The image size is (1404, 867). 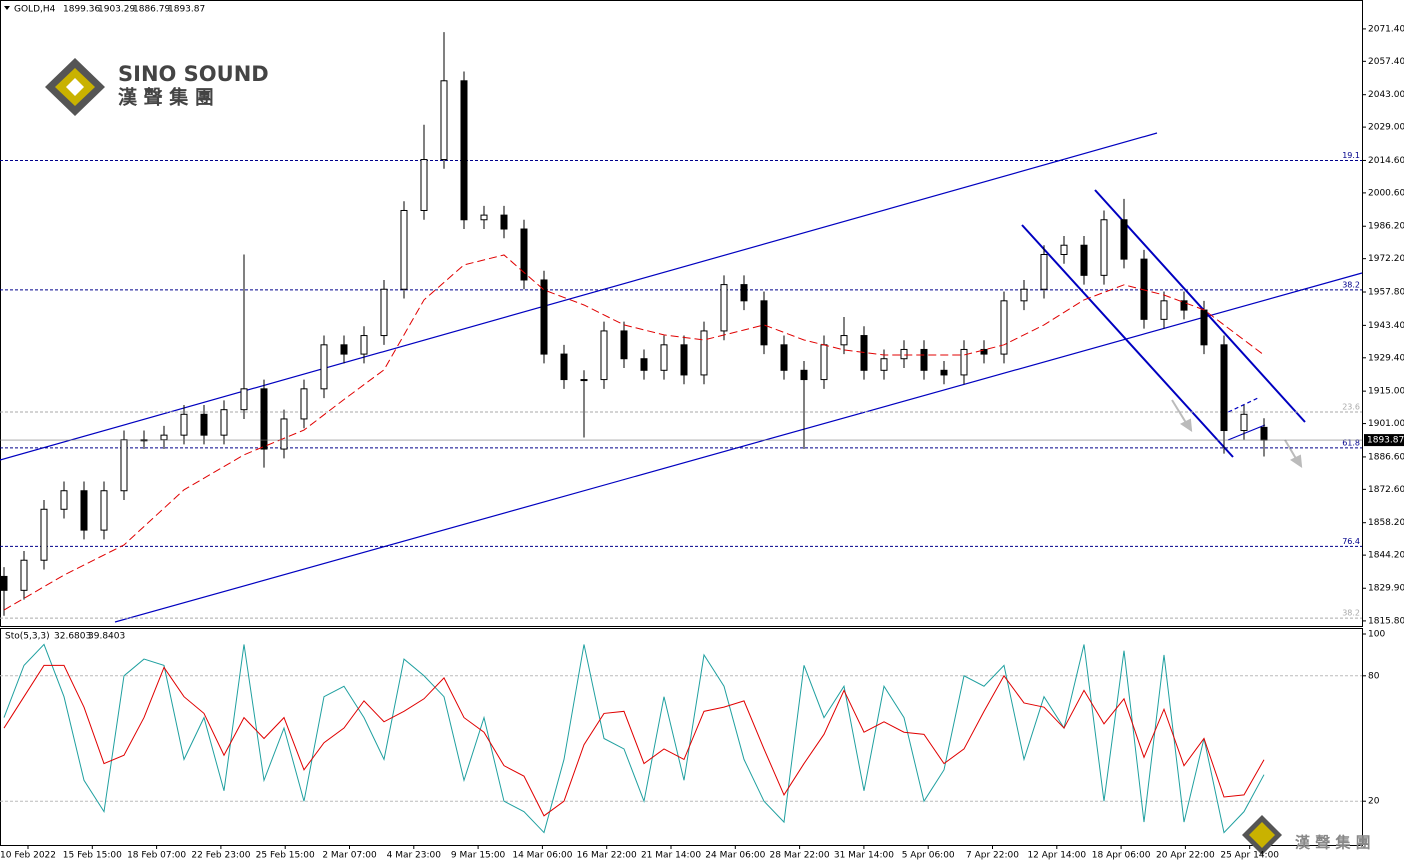 What do you see at coordinates (1386, 424) in the screenshot?
I see `y-tick-label: 1901.00` at bounding box center [1386, 424].